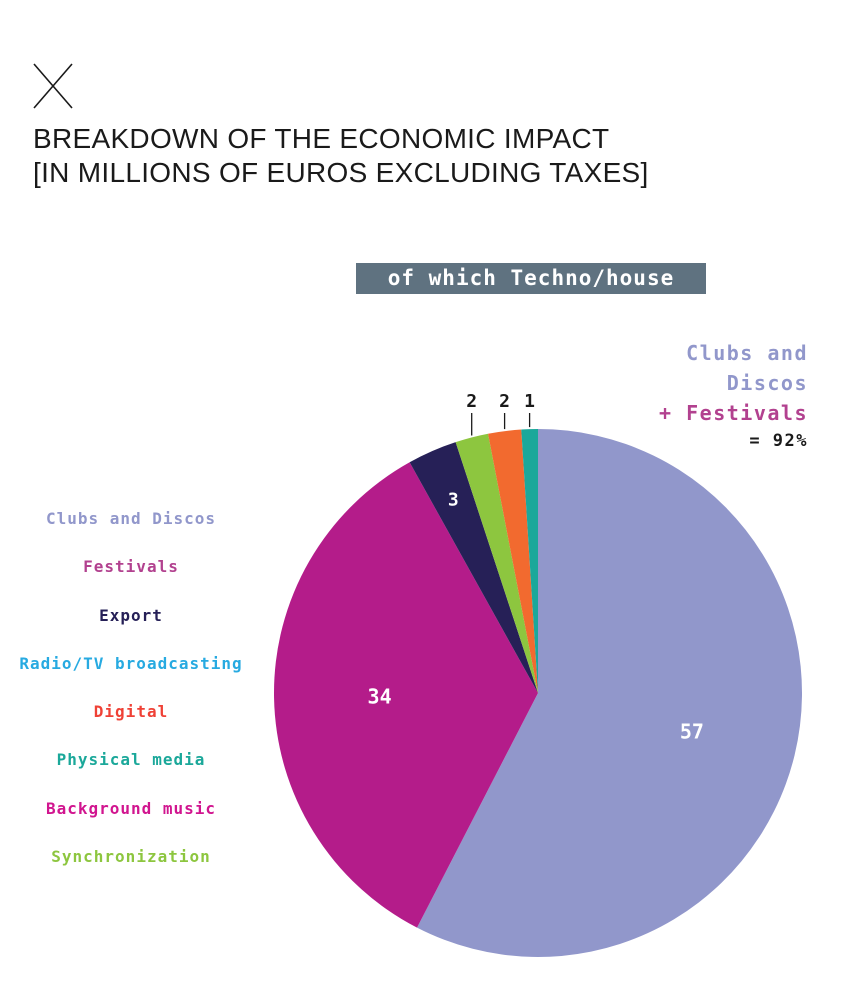  What do you see at coordinates (131, 808) in the screenshot?
I see `legend-item: Background music` at bounding box center [131, 808].